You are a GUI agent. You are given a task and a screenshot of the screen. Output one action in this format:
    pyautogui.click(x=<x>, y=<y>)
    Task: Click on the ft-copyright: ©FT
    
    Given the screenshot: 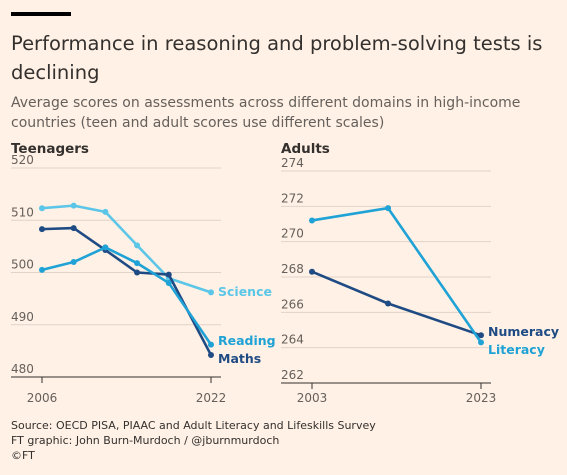 What is the action you would take?
    pyautogui.click(x=23, y=455)
    